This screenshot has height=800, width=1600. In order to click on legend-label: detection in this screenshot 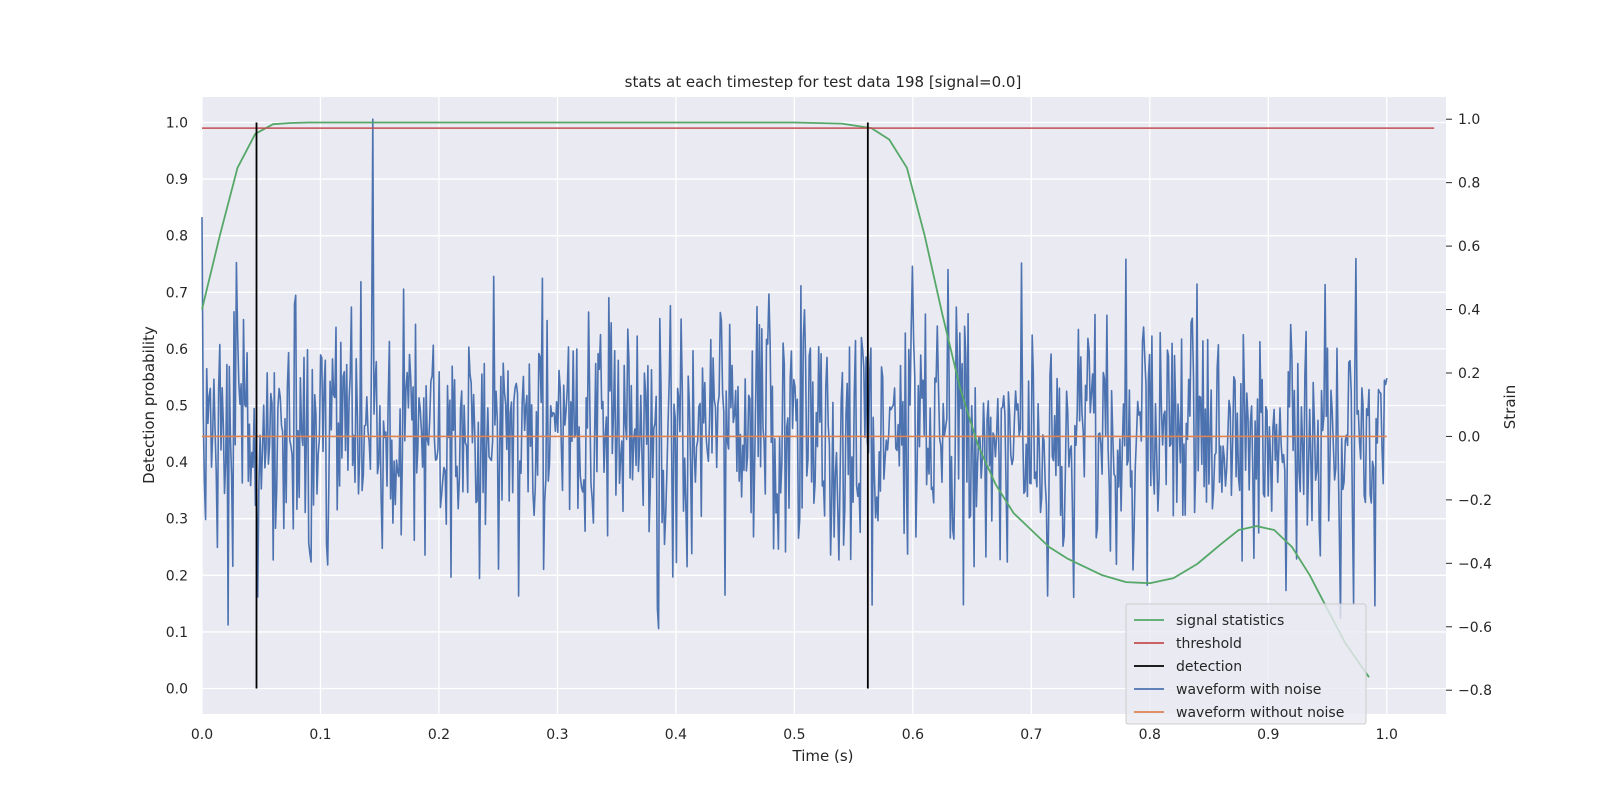, I will do `click(1209, 667)`.